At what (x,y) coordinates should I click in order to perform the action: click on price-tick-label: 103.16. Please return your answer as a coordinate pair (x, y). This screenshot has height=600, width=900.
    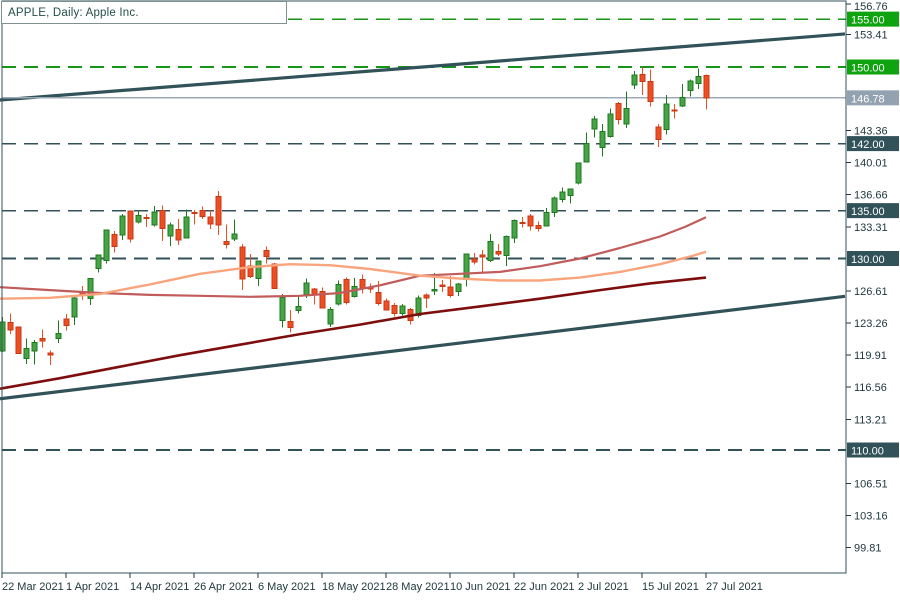
    Looking at the image, I should click on (871, 516).